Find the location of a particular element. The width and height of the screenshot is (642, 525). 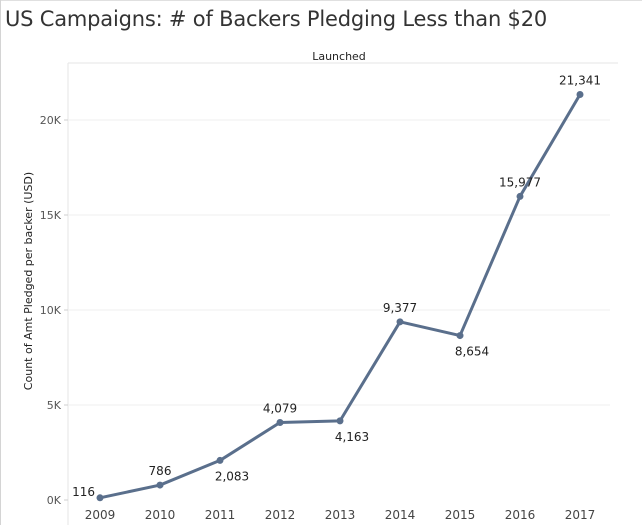

y-tick-label: 20K is located at coordinates (51, 120).